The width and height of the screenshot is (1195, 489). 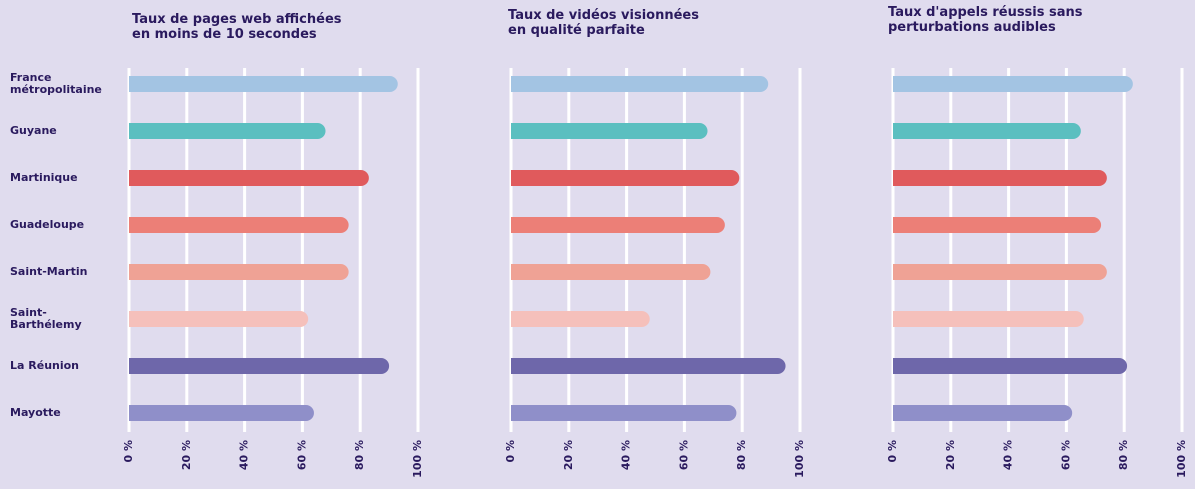 What do you see at coordinates (35, 412) in the screenshot?
I see `category-label: Mayotte` at bounding box center [35, 412].